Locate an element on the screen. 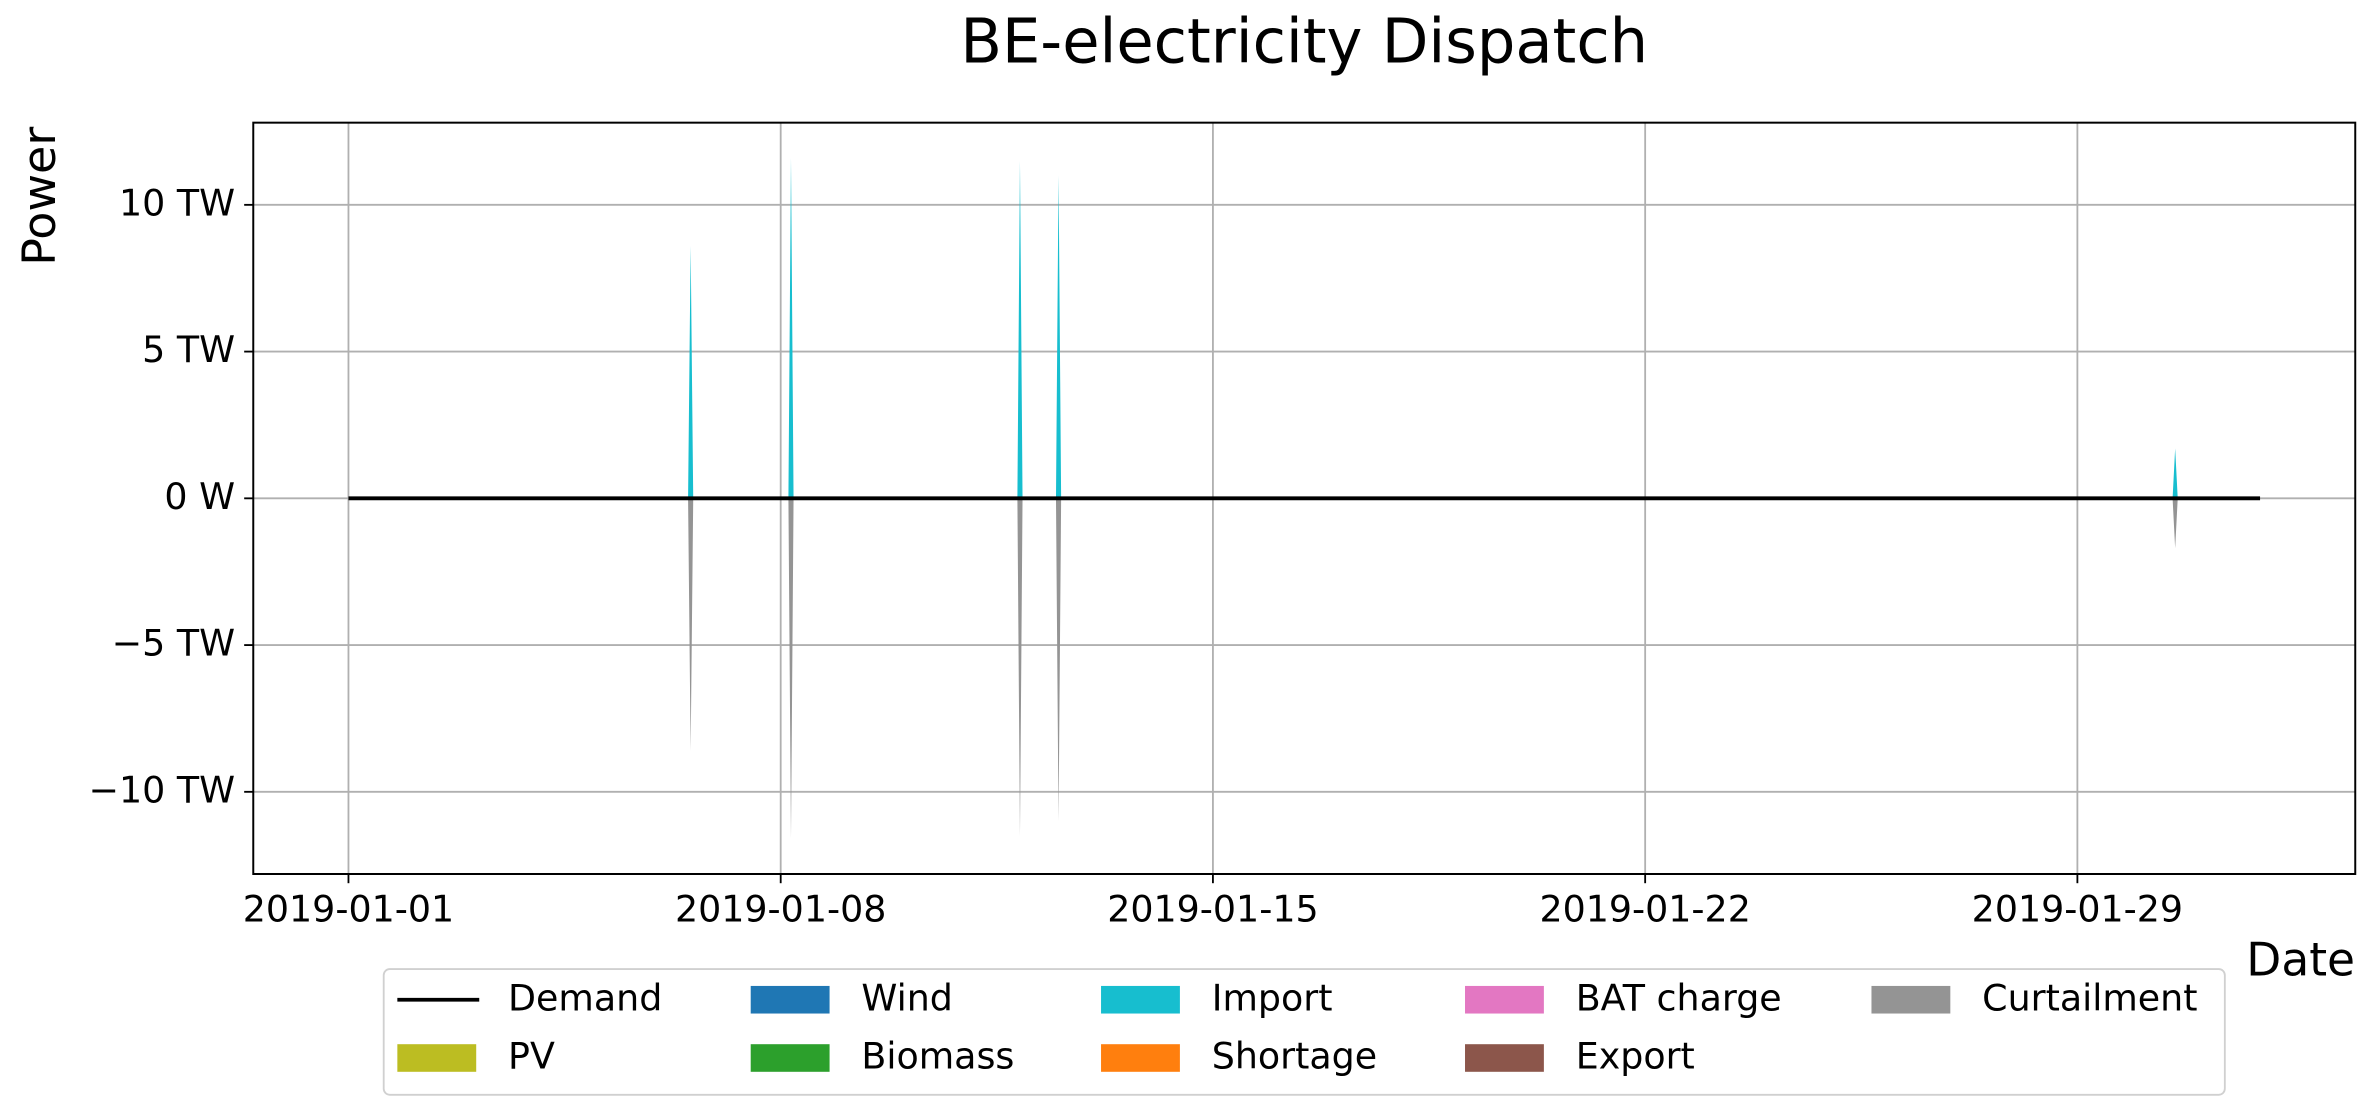 The image size is (2378, 1104). legend-label: Curtailment is located at coordinates (2089, 997).